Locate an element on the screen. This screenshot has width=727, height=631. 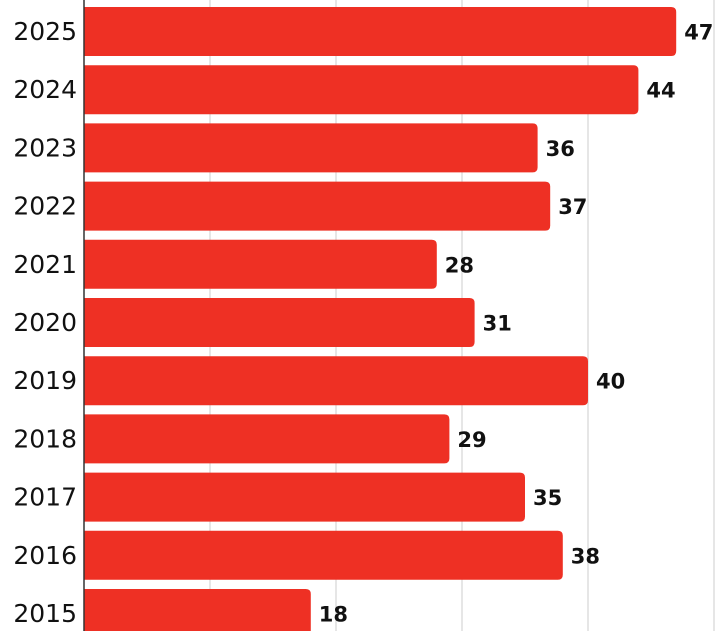
value-label-2015: 18 is located at coordinates (333, 615).